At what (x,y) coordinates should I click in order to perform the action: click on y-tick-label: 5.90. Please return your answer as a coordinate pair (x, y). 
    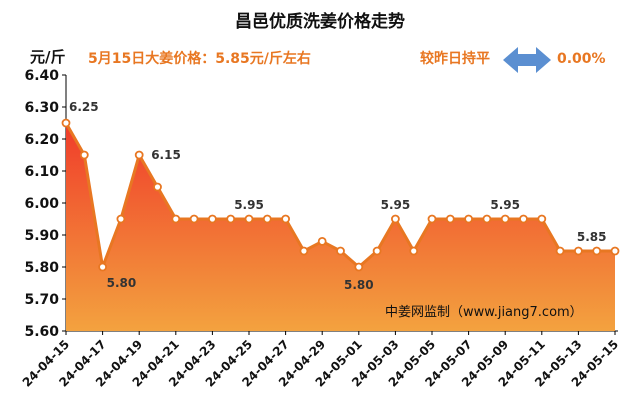
    Looking at the image, I should click on (41, 236).